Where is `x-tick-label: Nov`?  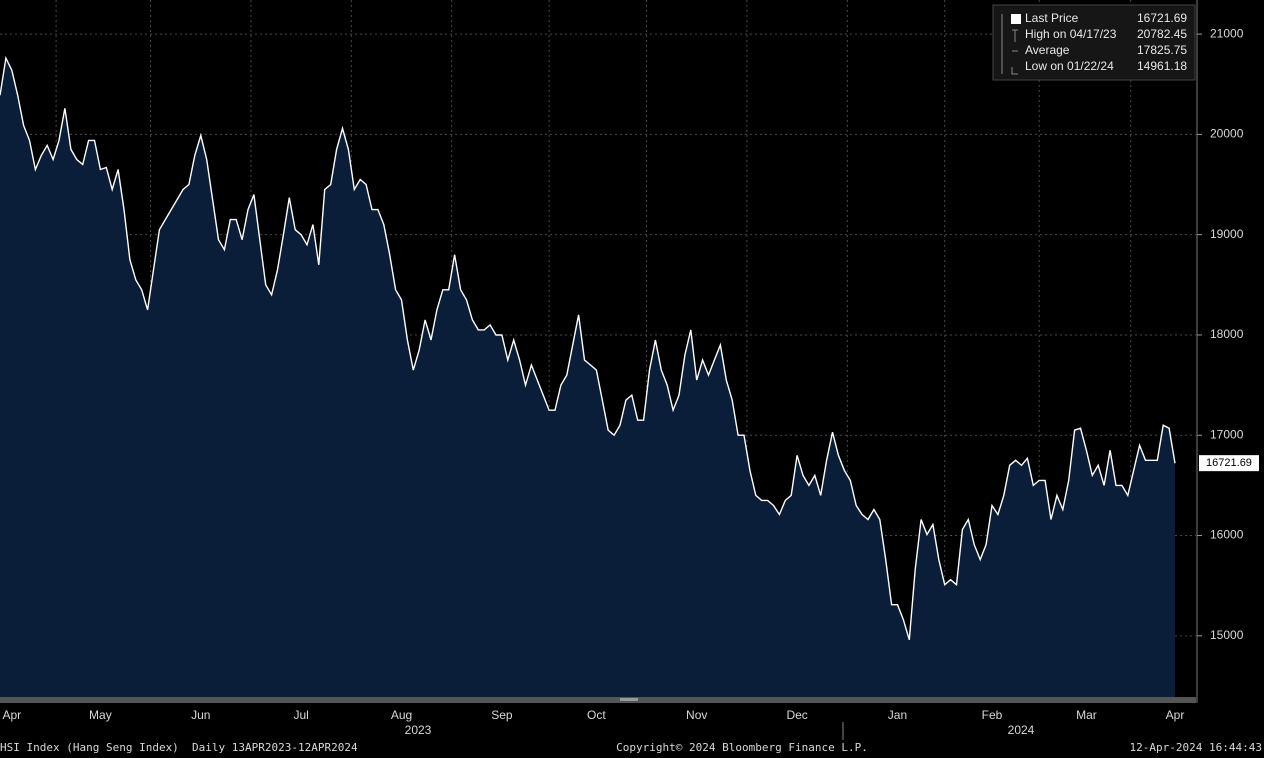 x-tick-label: Nov is located at coordinates (696, 715).